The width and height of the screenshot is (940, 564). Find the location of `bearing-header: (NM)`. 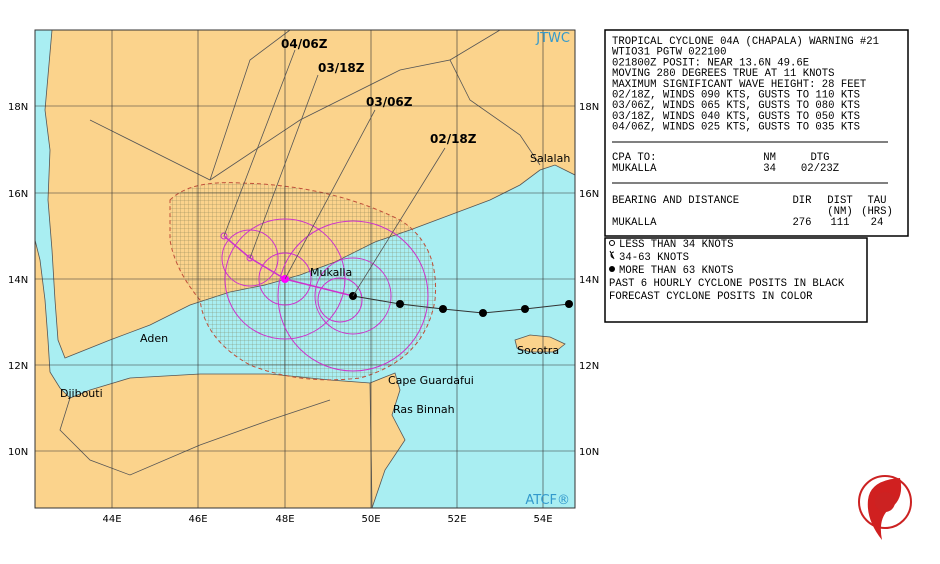

bearing-header: (NM) is located at coordinates (839, 212).